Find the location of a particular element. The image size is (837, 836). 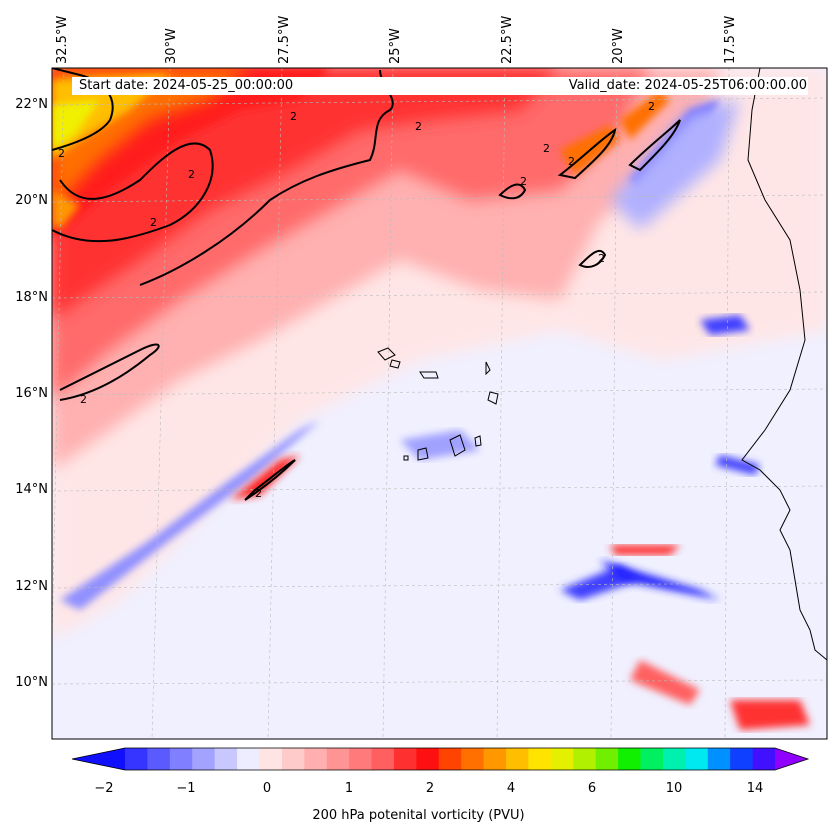

colorbar-tick-label: 0 is located at coordinates (267, 788).